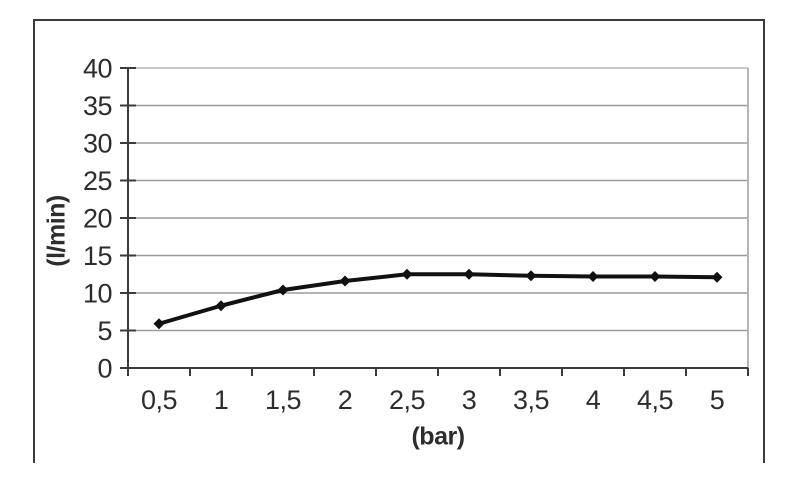 The width and height of the screenshot is (800, 490). What do you see at coordinates (221, 400) in the screenshot?
I see `x-tick-label-1: 1` at bounding box center [221, 400].